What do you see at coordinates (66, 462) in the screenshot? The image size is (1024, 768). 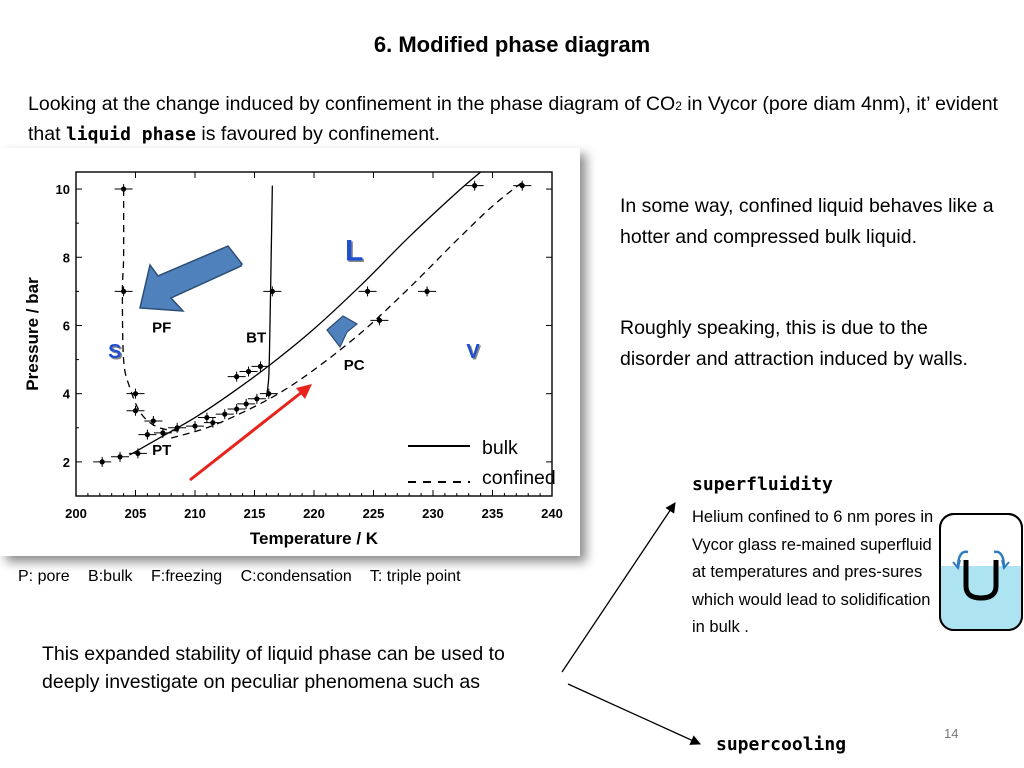 I see `y-tick-label: 2` at bounding box center [66, 462].